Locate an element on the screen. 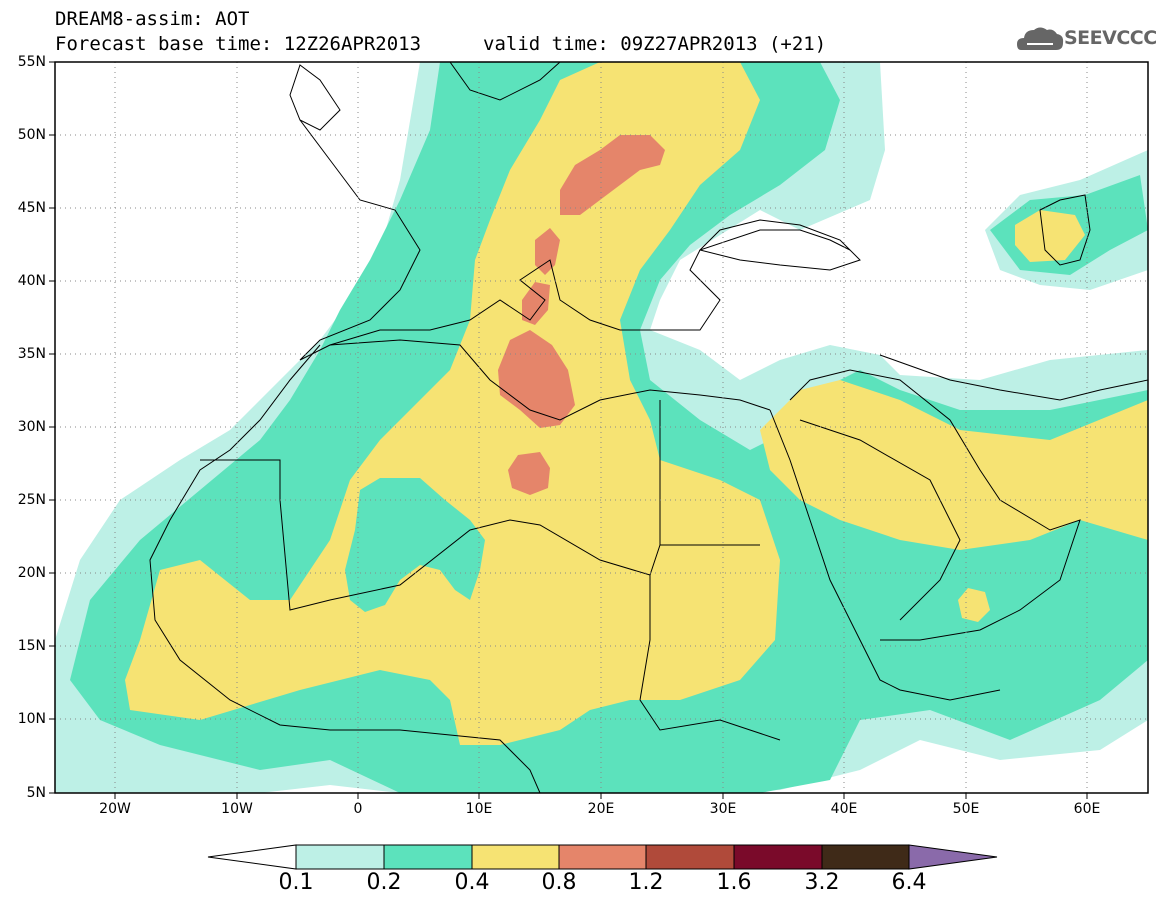 This screenshot has height=905, width=1165. coastline-arabia is located at coordinates (935, 505).